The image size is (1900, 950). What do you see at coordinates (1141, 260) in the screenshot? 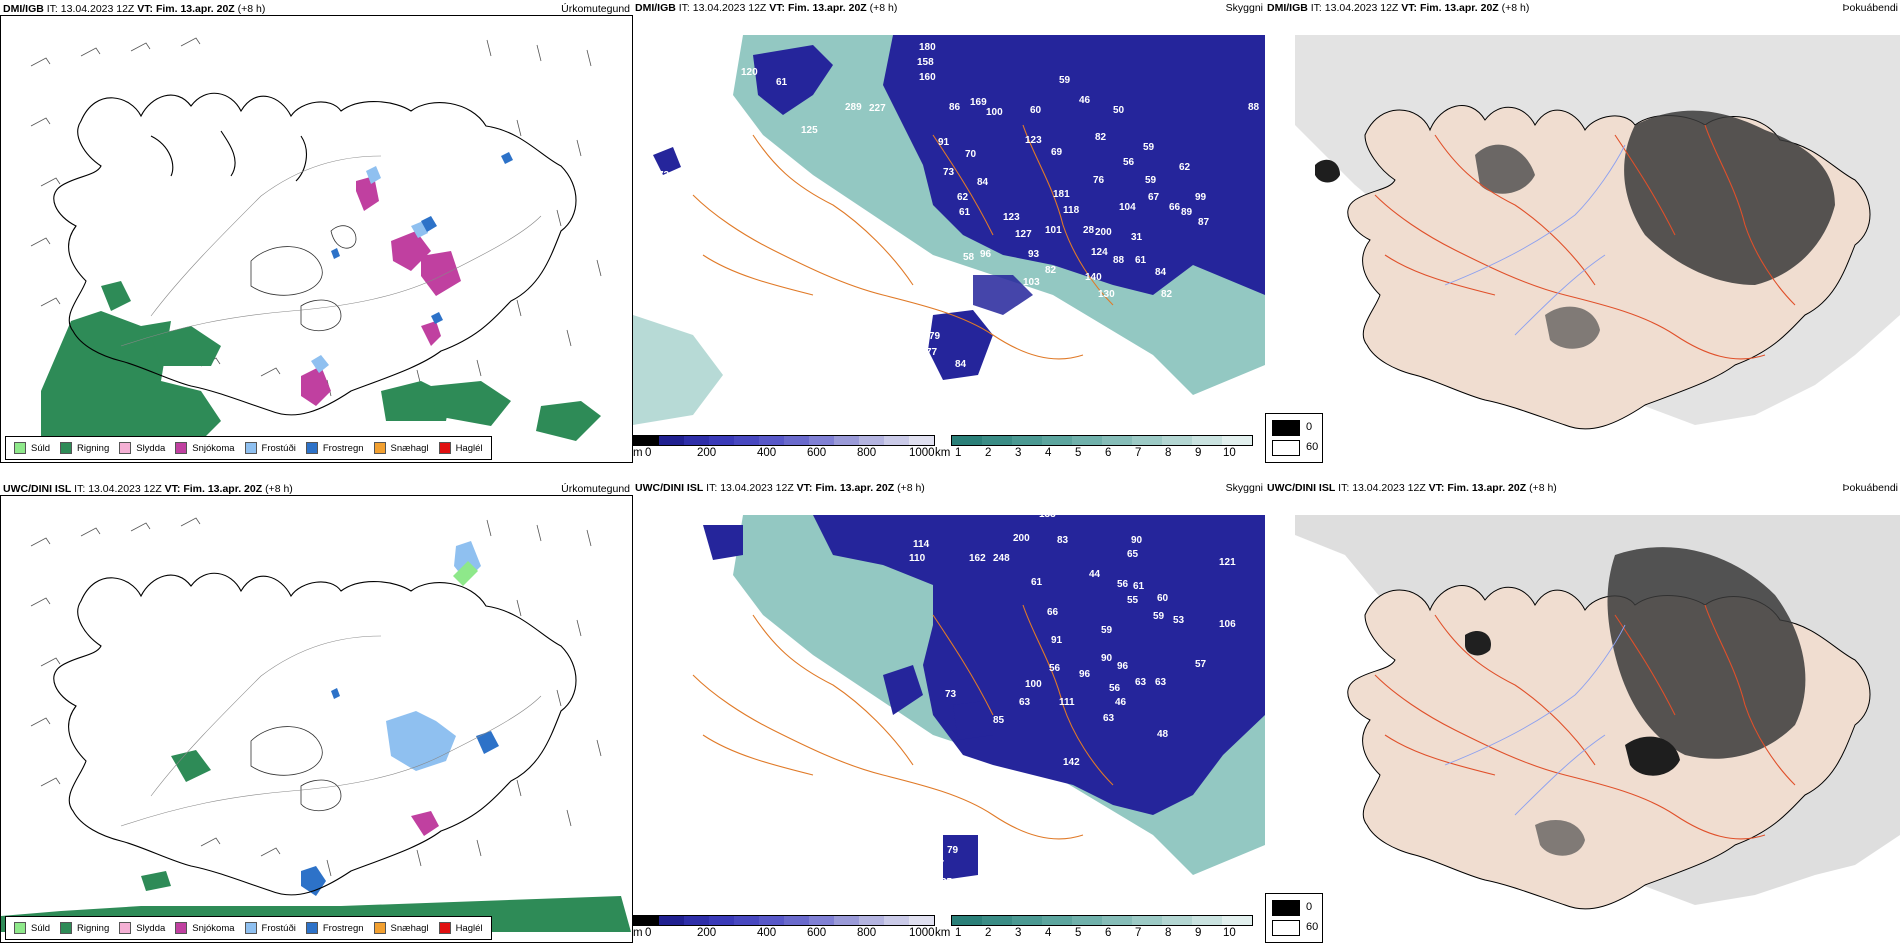
I see `cloud-label: 61` at bounding box center [1141, 260].